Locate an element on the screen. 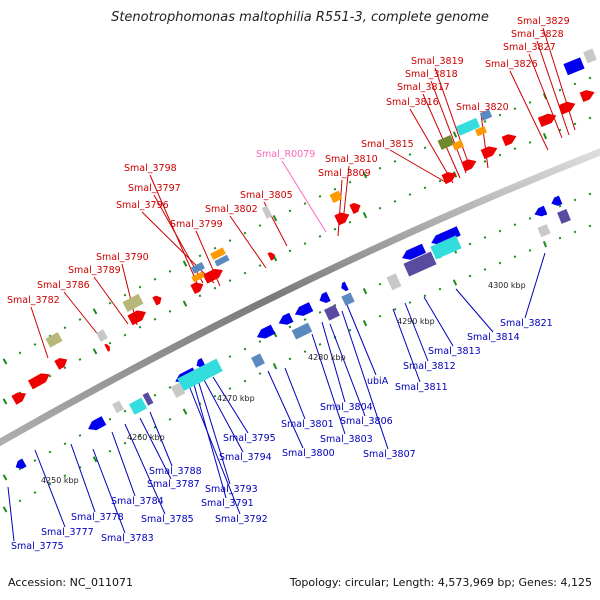  gene-label-smal-r0079: Smal_R0079 is located at coordinates (285, 154).